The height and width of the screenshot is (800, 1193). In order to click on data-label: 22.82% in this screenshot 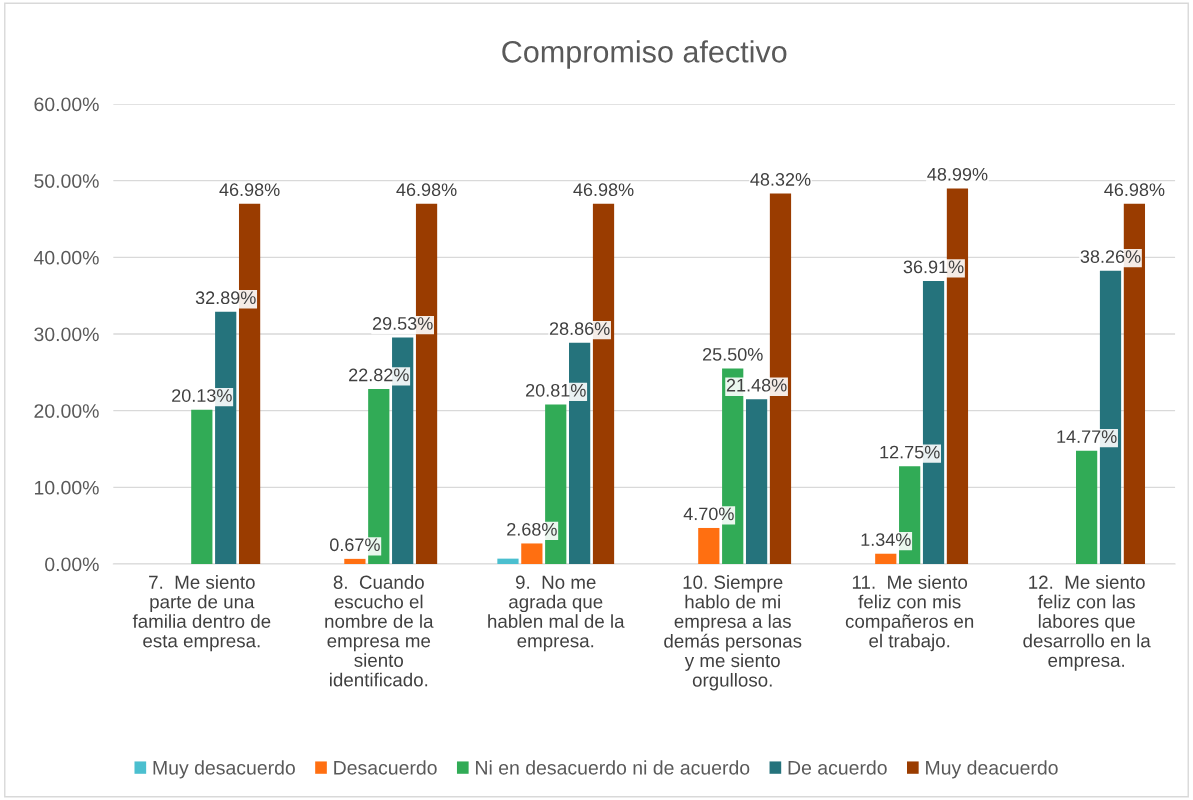, I will do `click(379, 375)`.